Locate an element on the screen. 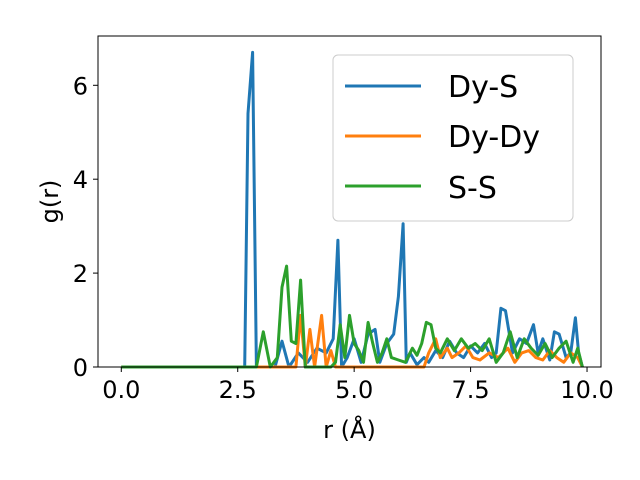 This screenshot has width=640, height=480. x-tick-label: 7.5 is located at coordinates (471, 390).